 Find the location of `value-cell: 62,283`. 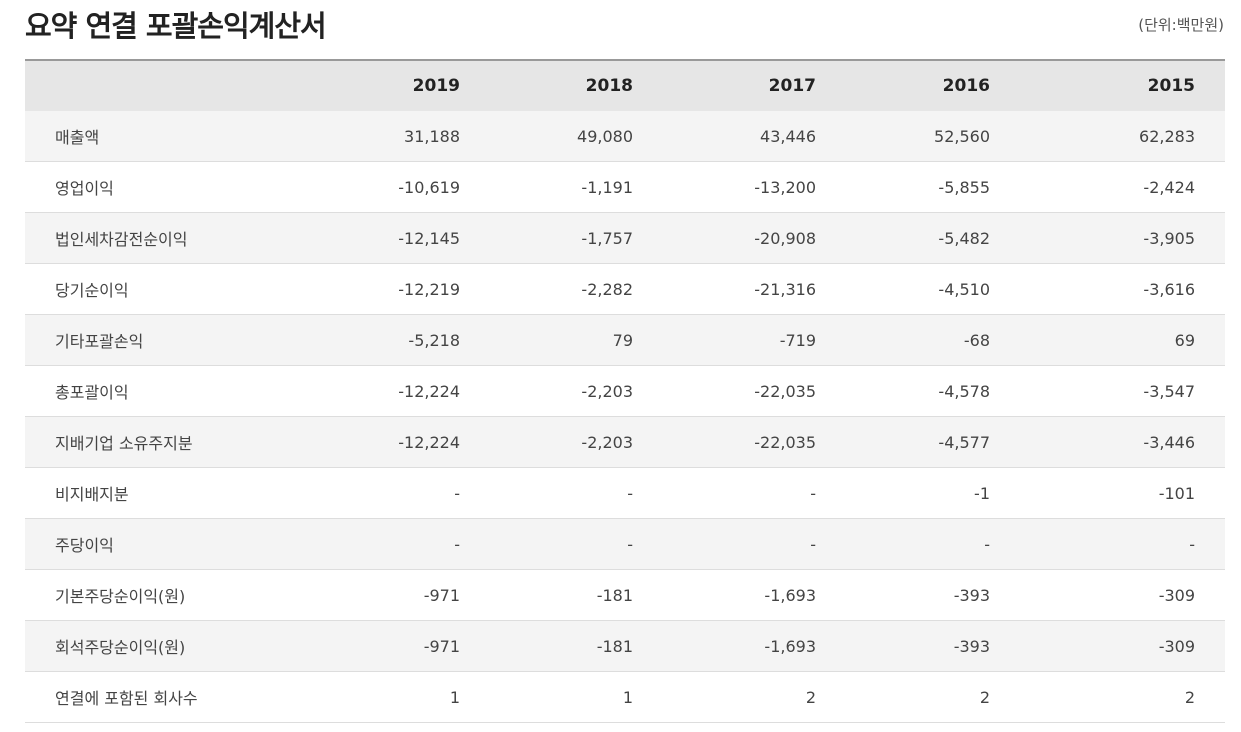

value-cell: 62,283 is located at coordinates (1122, 136).